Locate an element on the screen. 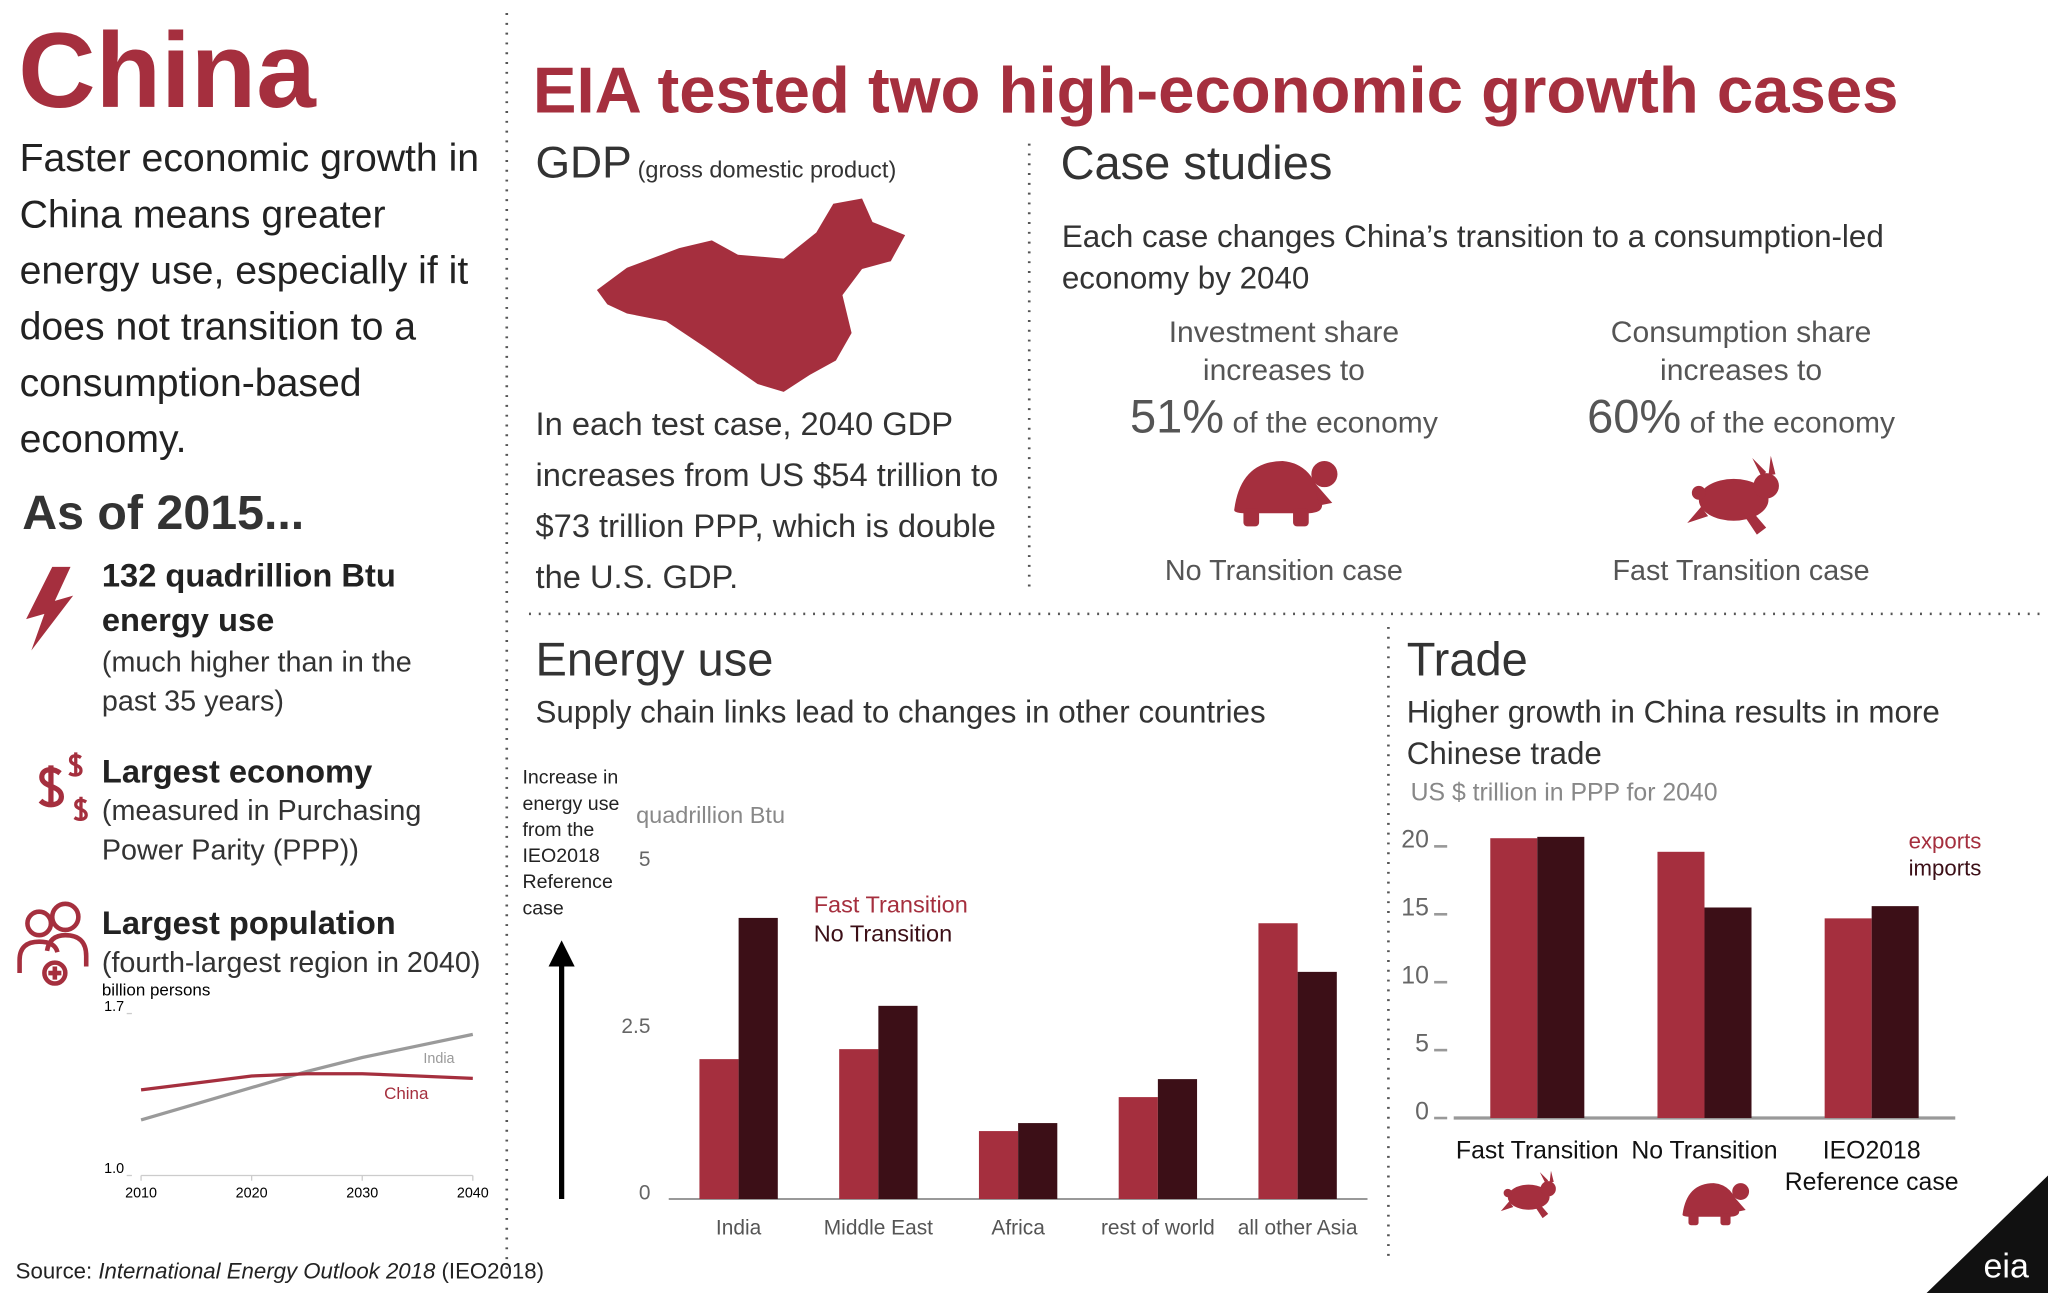 The image size is (2048, 1293). y-tick-label: 1.7 is located at coordinates (114, 1007).